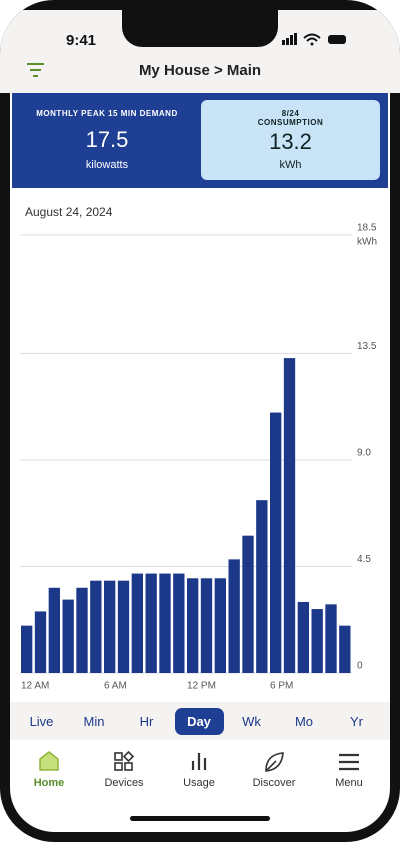 The height and width of the screenshot is (842, 400). I want to click on home-indicator, so click(200, 818).